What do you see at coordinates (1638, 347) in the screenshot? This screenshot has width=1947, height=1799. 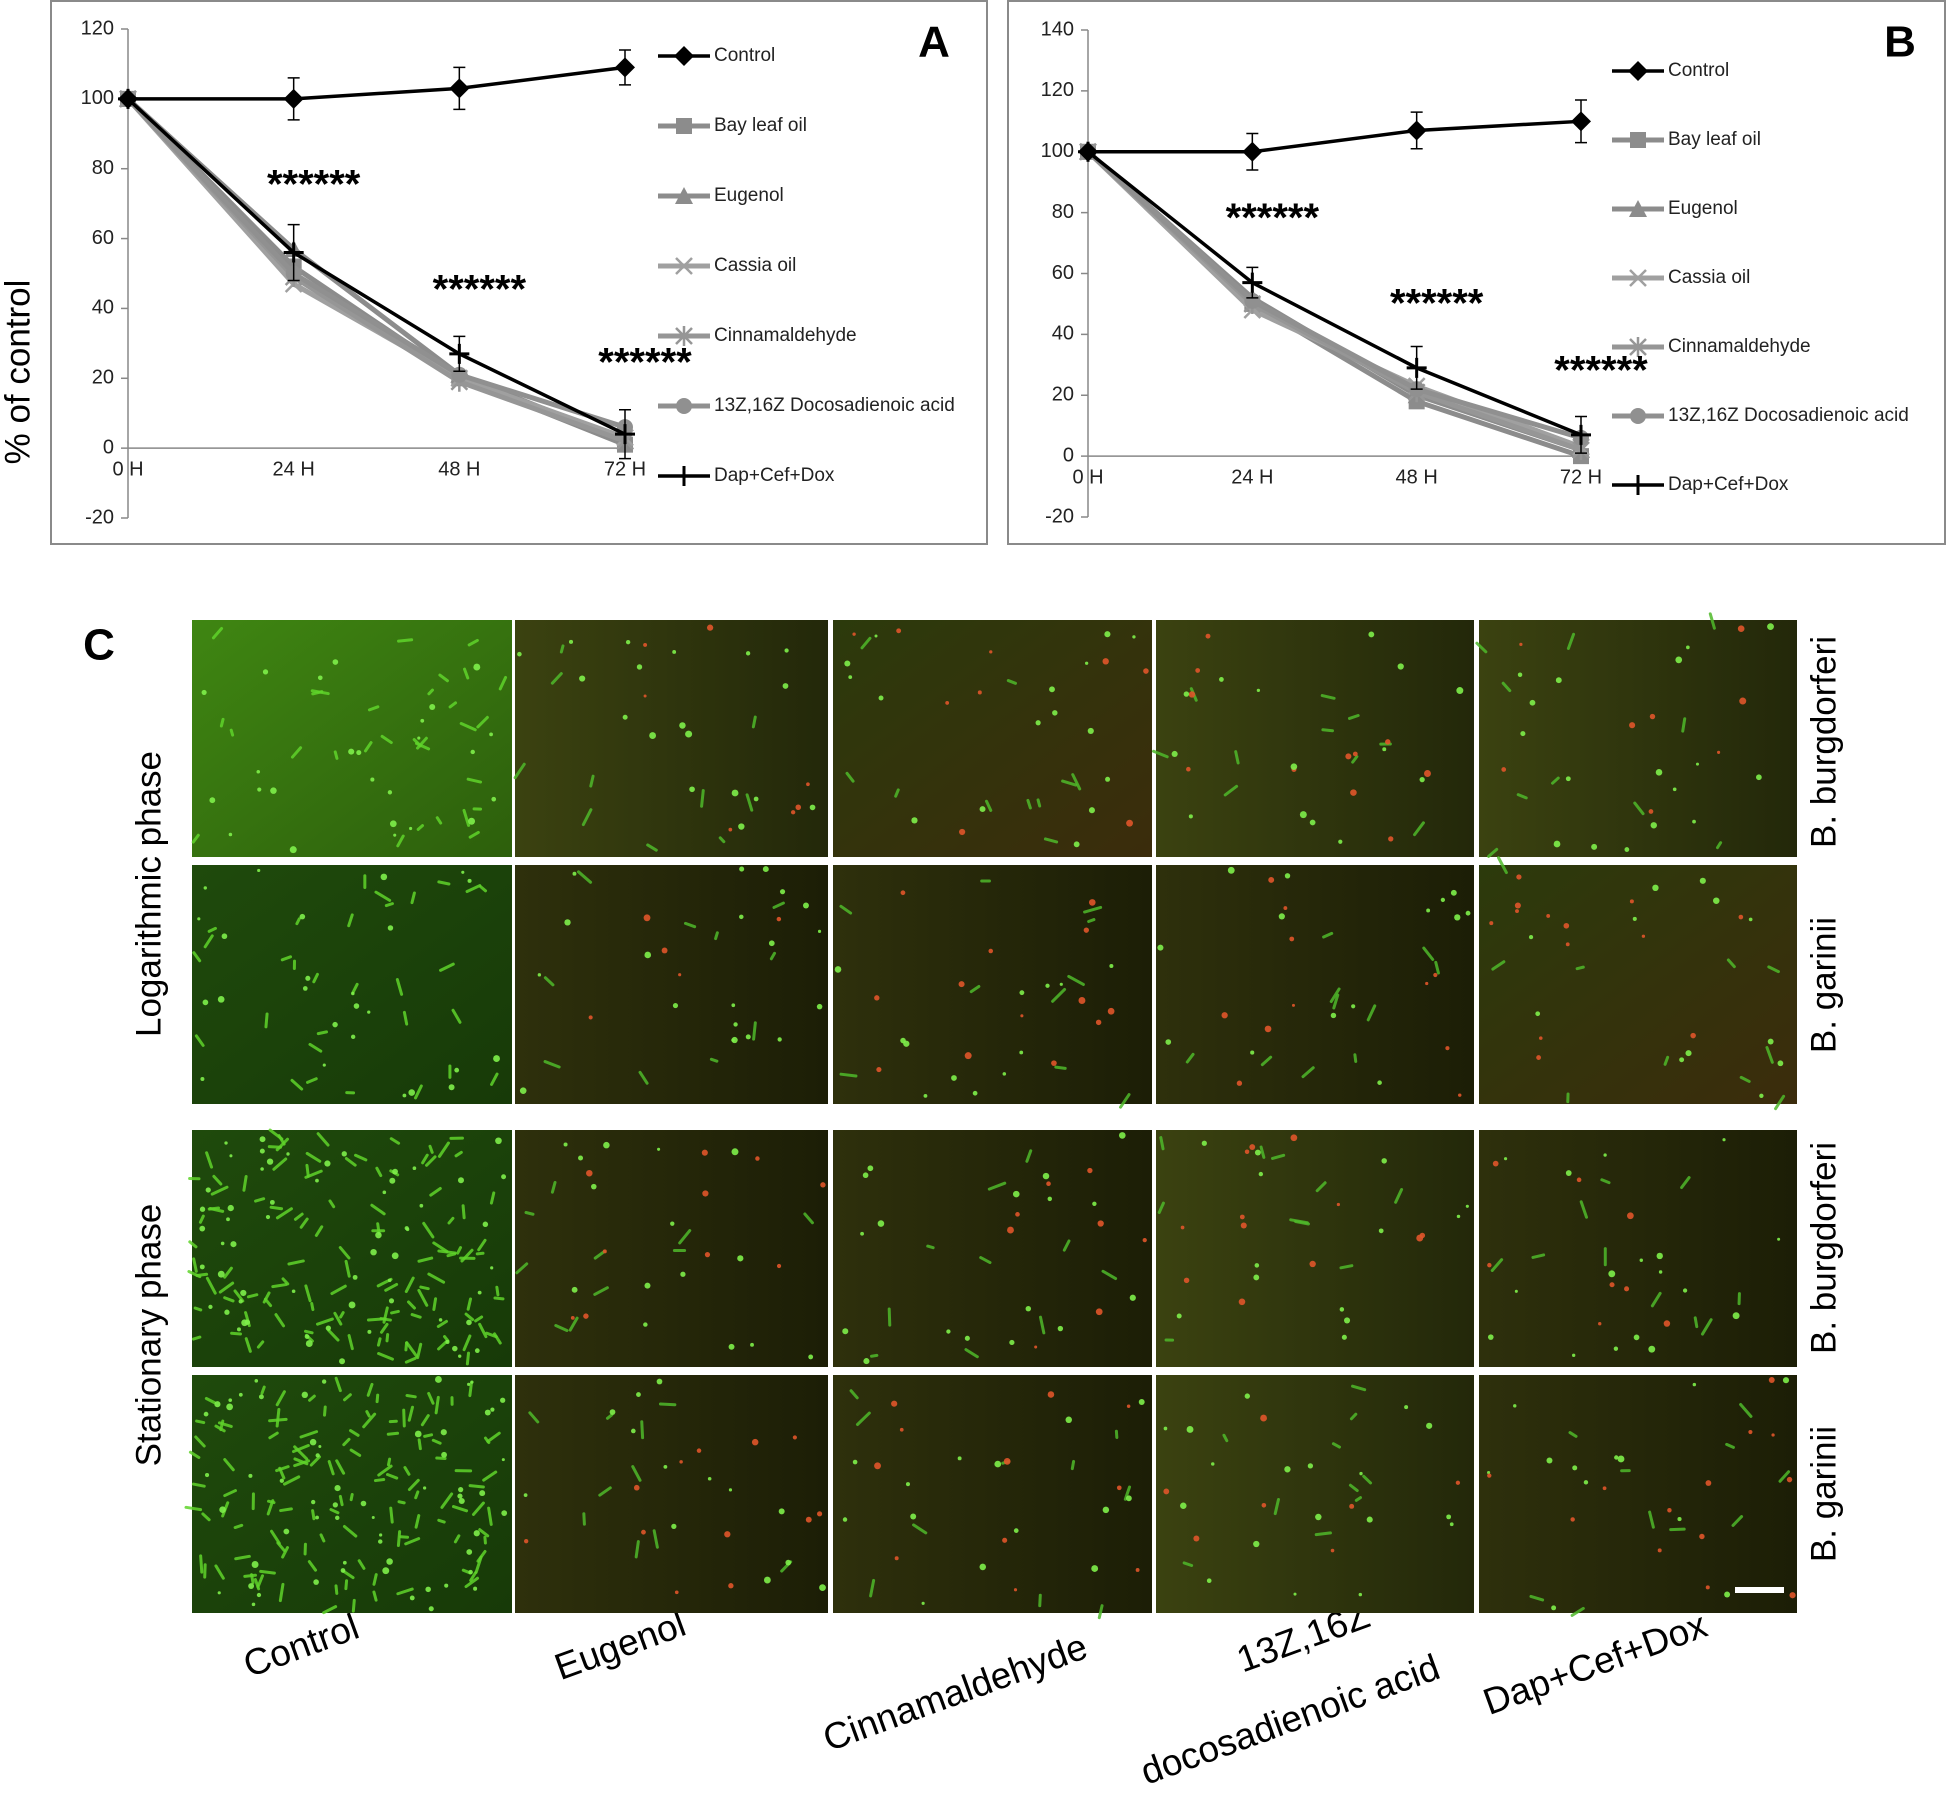 I see `legend-marker` at bounding box center [1638, 347].